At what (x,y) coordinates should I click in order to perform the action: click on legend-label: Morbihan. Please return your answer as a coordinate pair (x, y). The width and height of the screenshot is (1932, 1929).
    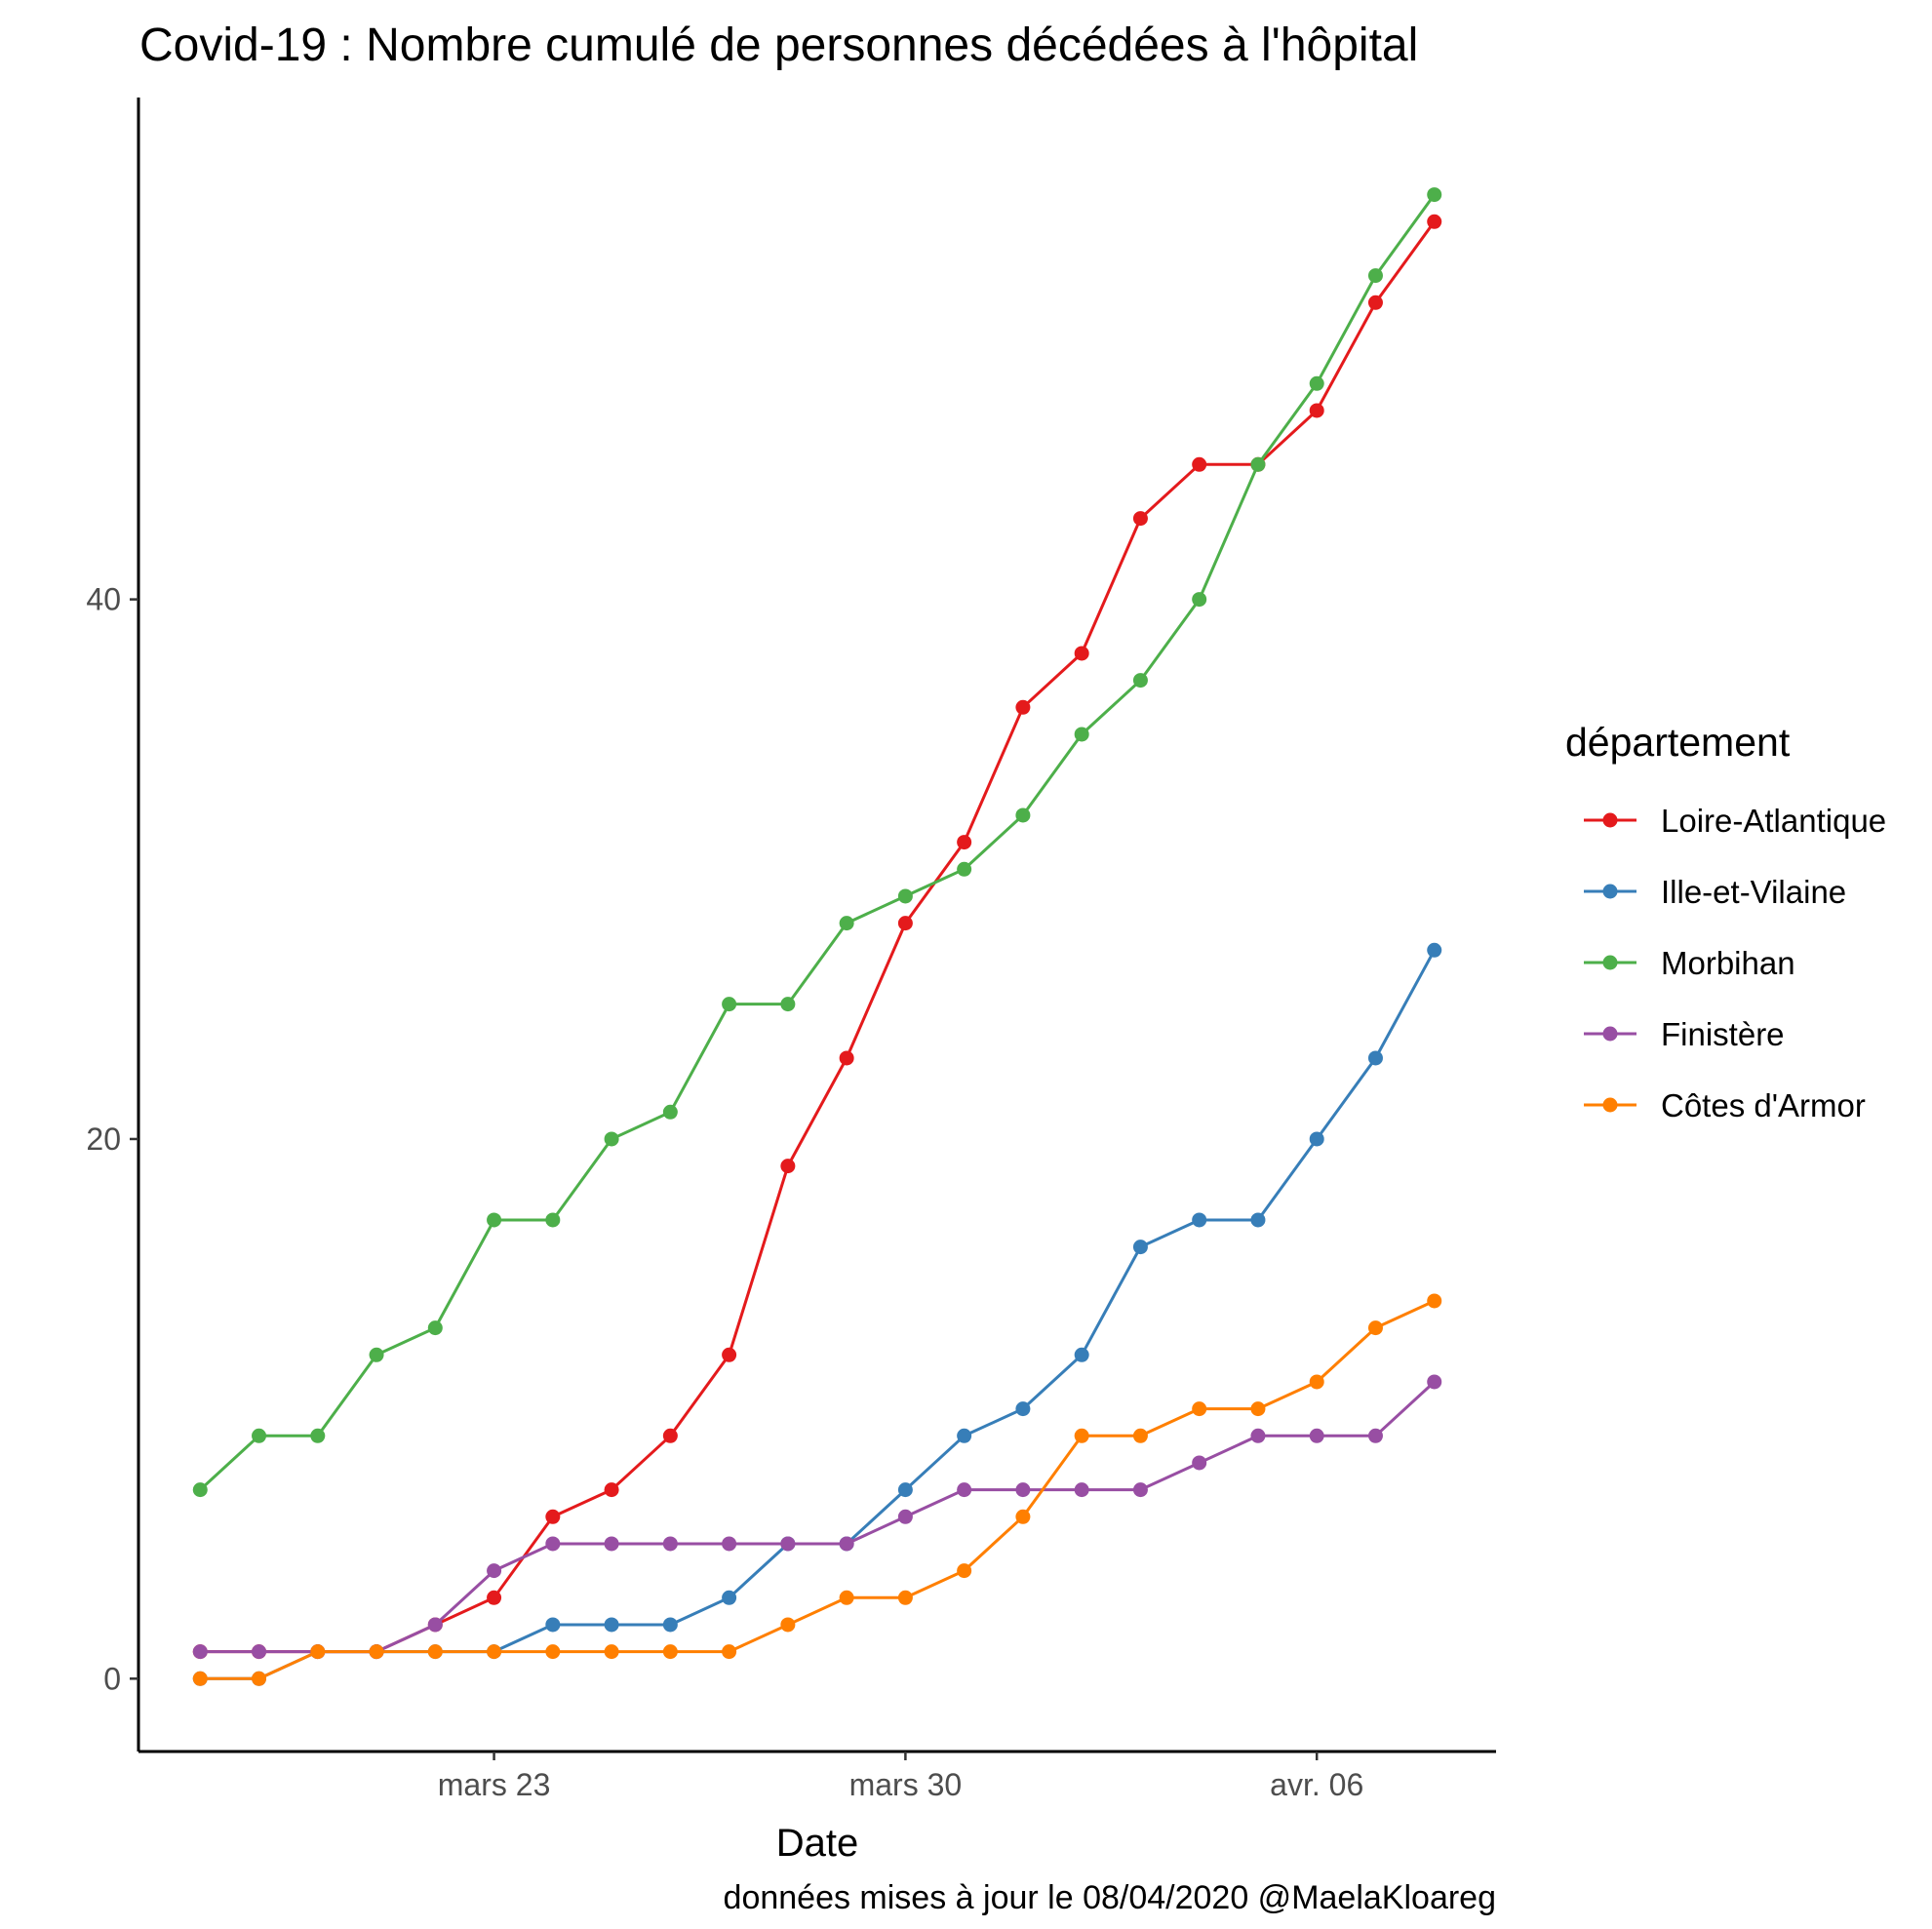
    Looking at the image, I should click on (1728, 963).